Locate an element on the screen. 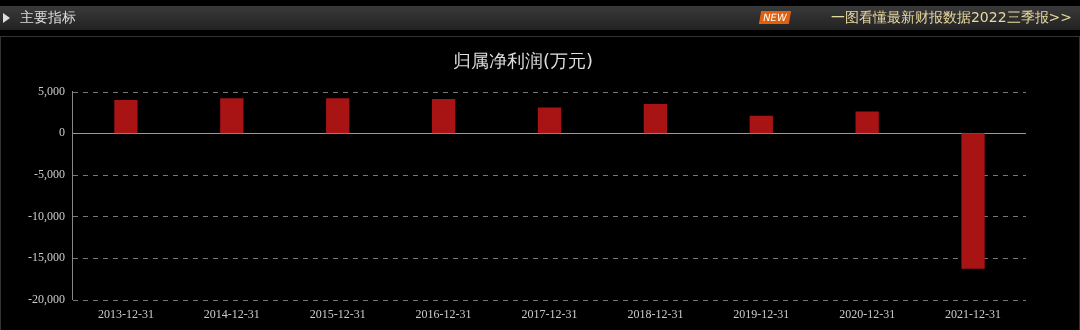 The height and width of the screenshot is (330, 1080). y-tick-label: 0 is located at coordinates (62, 132).